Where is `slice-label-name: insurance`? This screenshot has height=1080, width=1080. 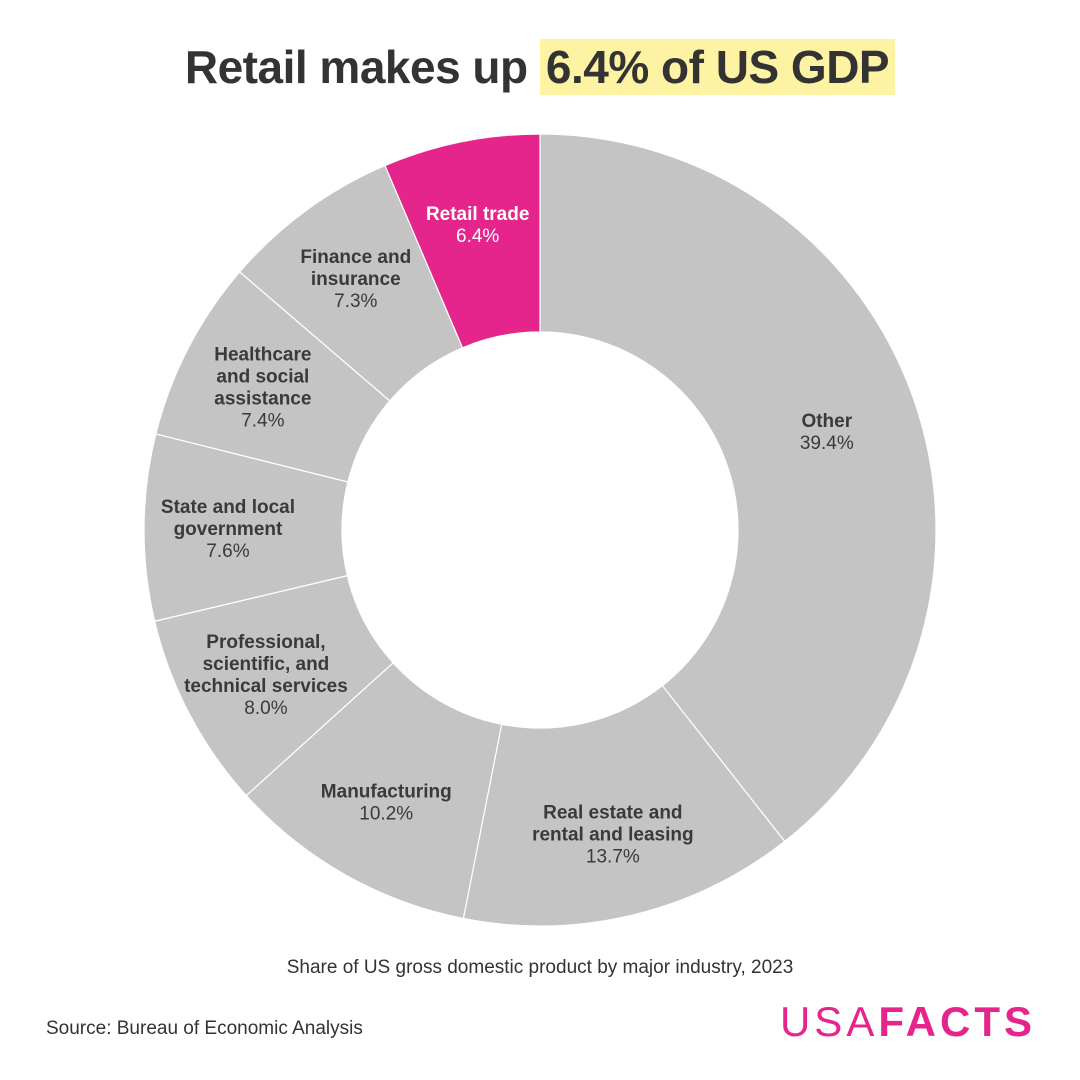 slice-label-name: insurance is located at coordinates (356, 279).